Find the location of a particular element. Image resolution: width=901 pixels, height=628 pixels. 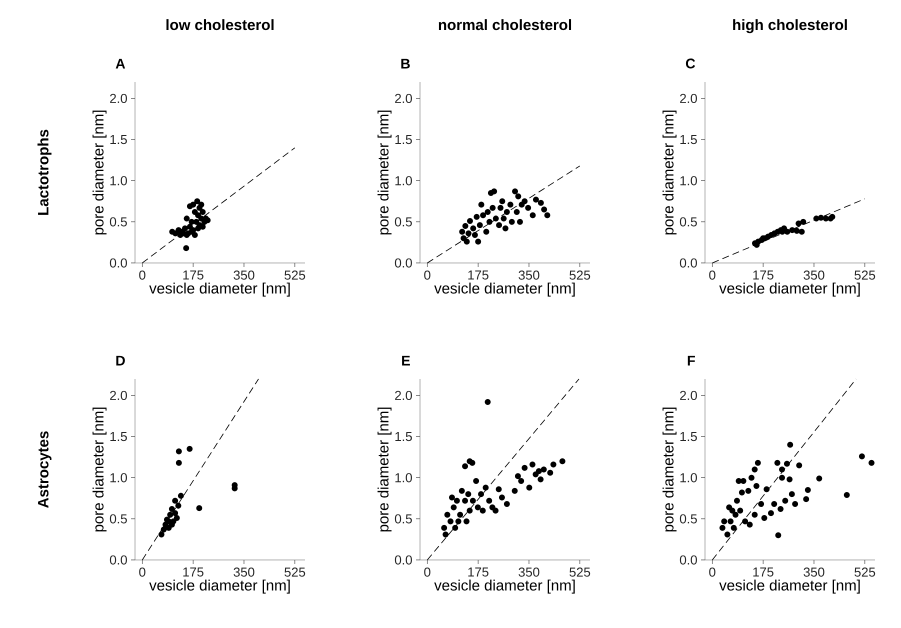

chart-subtitle: high cholesterol is located at coordinates (790, 26).